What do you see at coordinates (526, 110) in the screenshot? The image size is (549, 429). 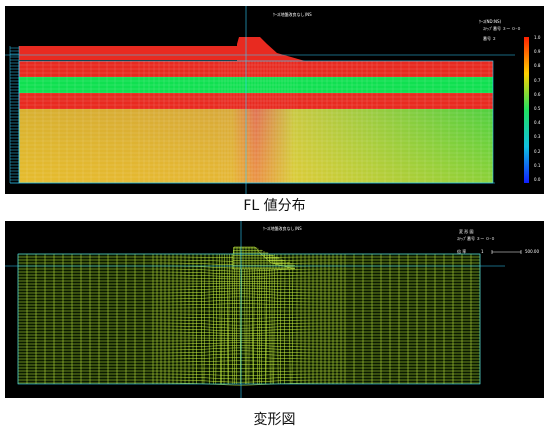 I see `colorbar` at bounding box center [526, 110].